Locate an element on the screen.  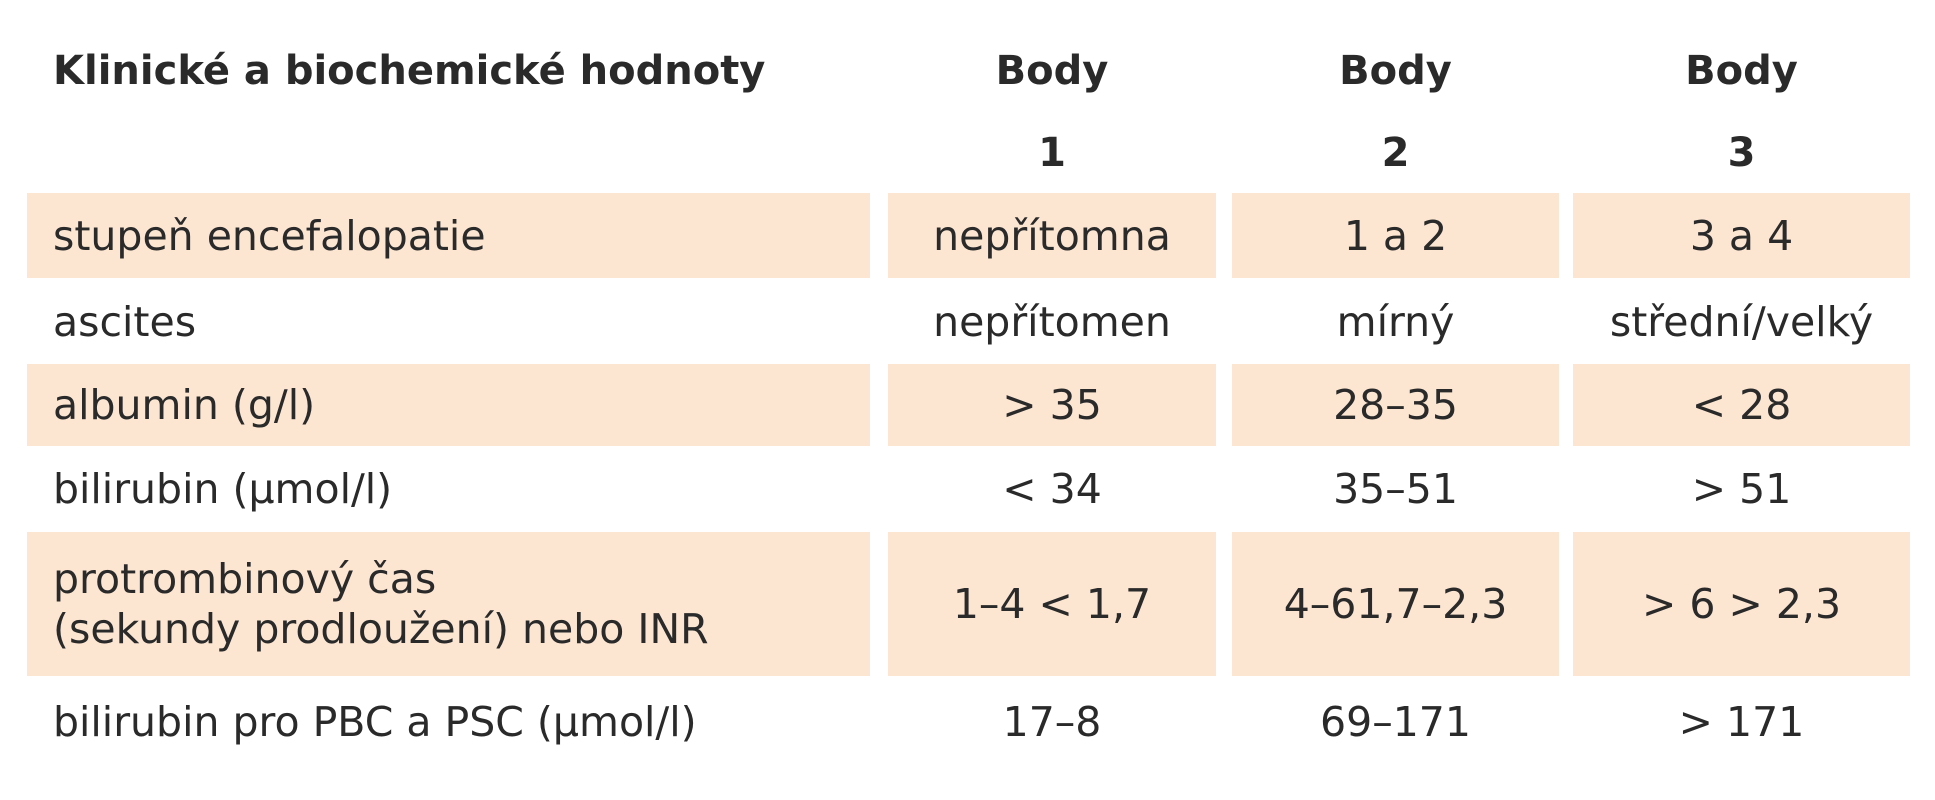
cell-text: albumin (g/l) is located at coordinates (184, 405).